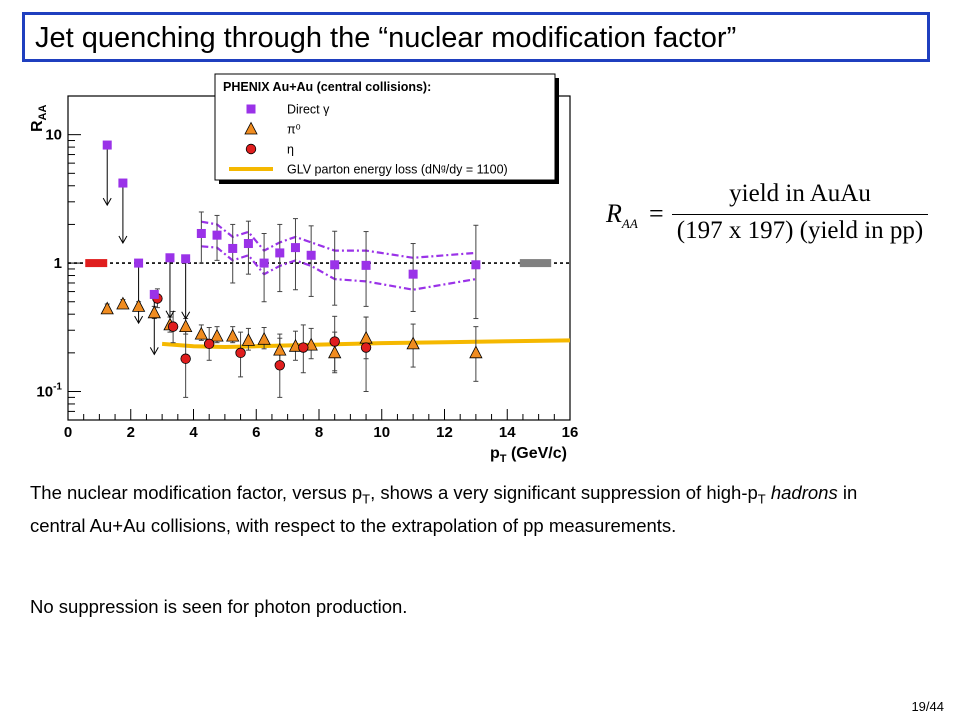 Image resolution: width=960 pixels, height=720 pixels. I want to click on y-tick-label: 10-1, so click(49, 391).